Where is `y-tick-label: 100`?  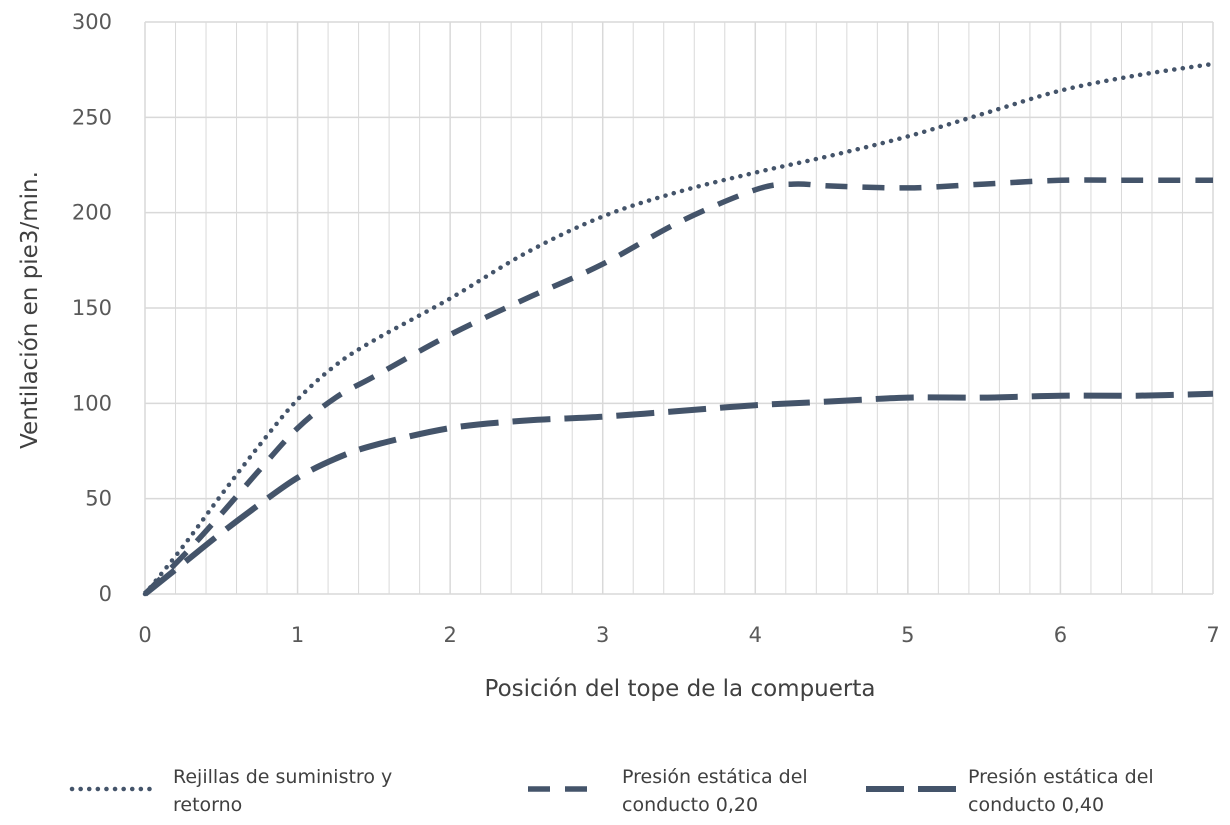 y-tick-label: 100 is located at coordinates (92, 403).